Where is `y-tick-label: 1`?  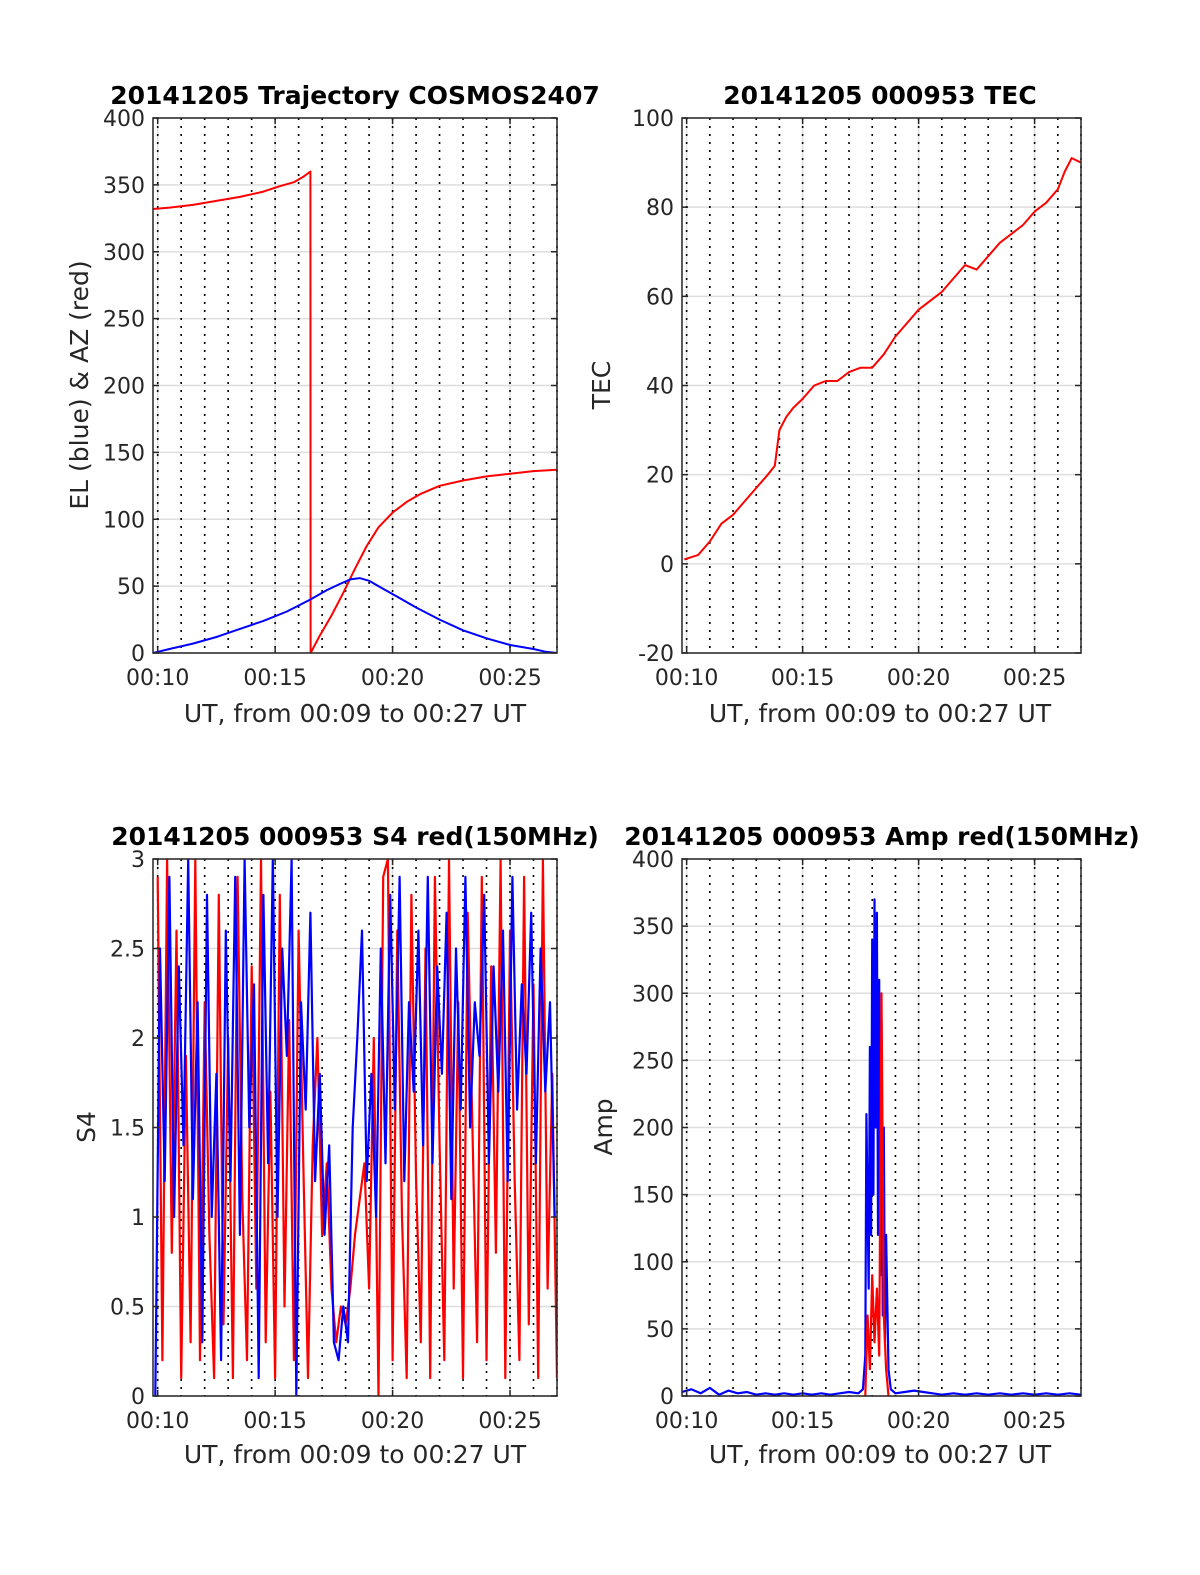
y-tick-label: 1 is located at coordinates (138, 1218).